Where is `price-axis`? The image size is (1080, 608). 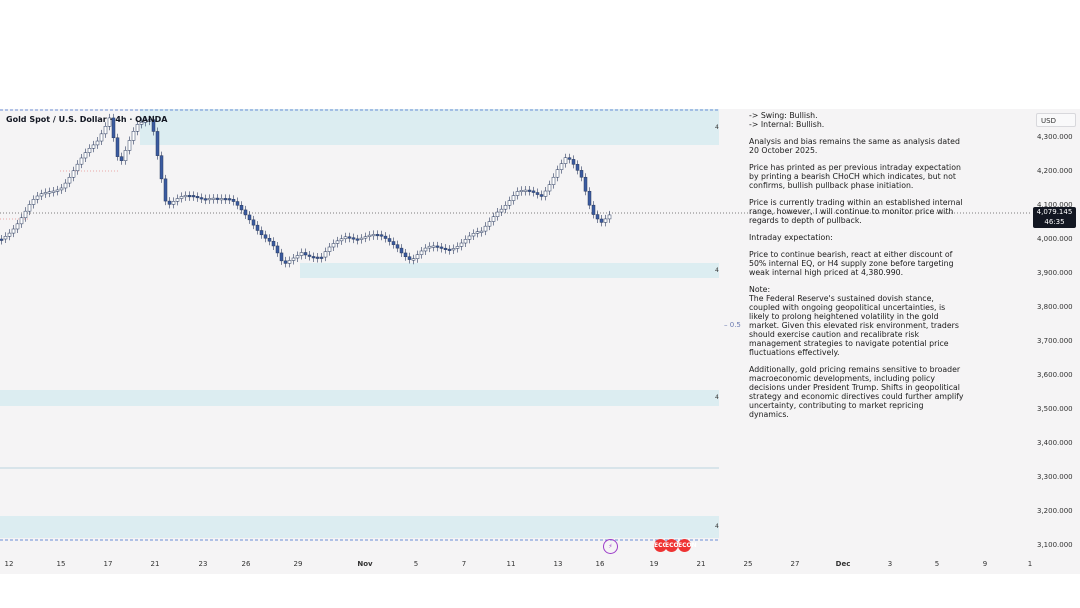 price-axis is located at coordinates (1056, 341).